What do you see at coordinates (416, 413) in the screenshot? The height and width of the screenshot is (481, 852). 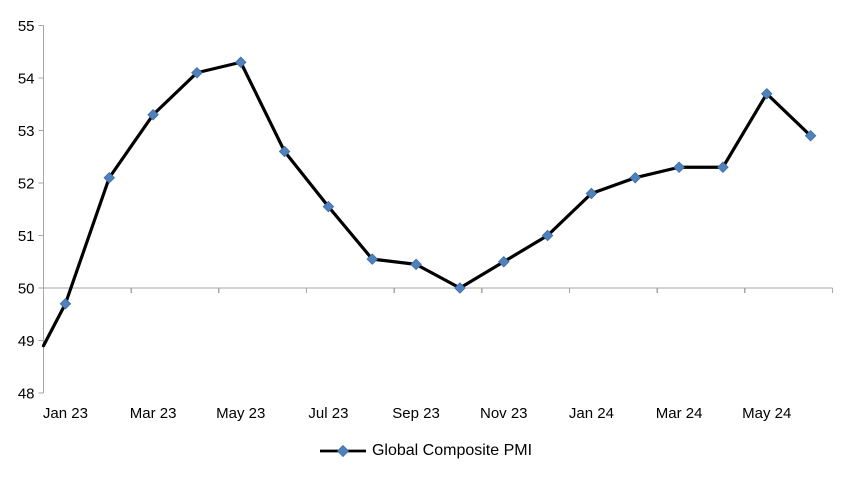 I see `x-tick-label: Sep 23` at bounding box center [416, 413].